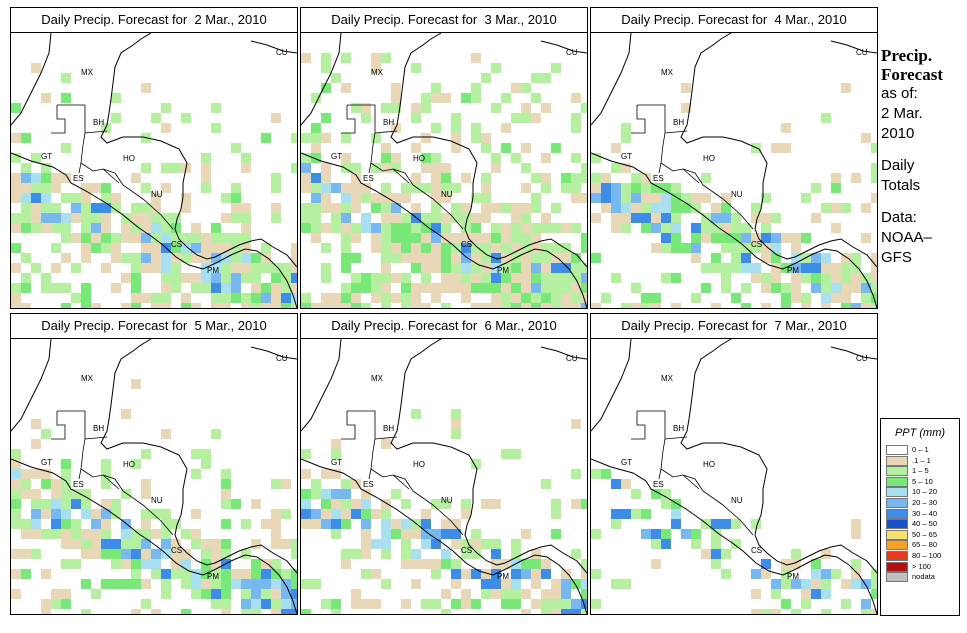 The image size is (967, 633). Describe the element at coordinates (920, 567) in the screenshot. I see `legend-item: > 100` at that location.